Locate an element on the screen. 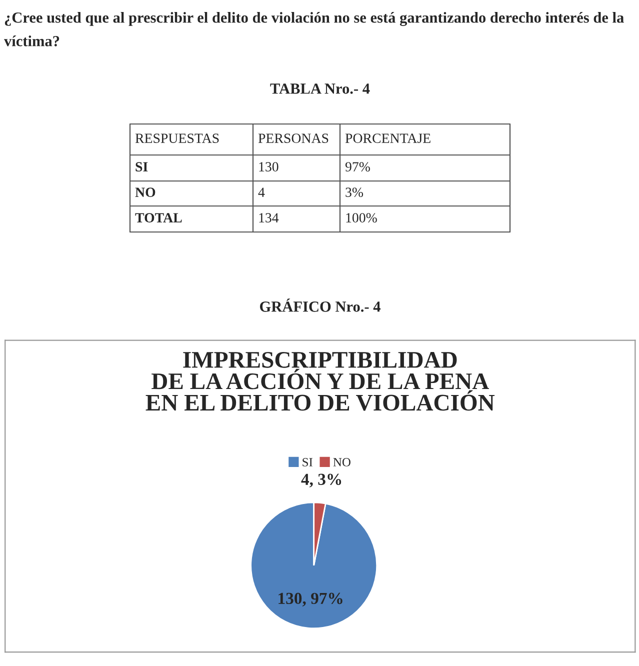  text: GRÁFICO Nro.- 4 is located at coordinates (320, 305).